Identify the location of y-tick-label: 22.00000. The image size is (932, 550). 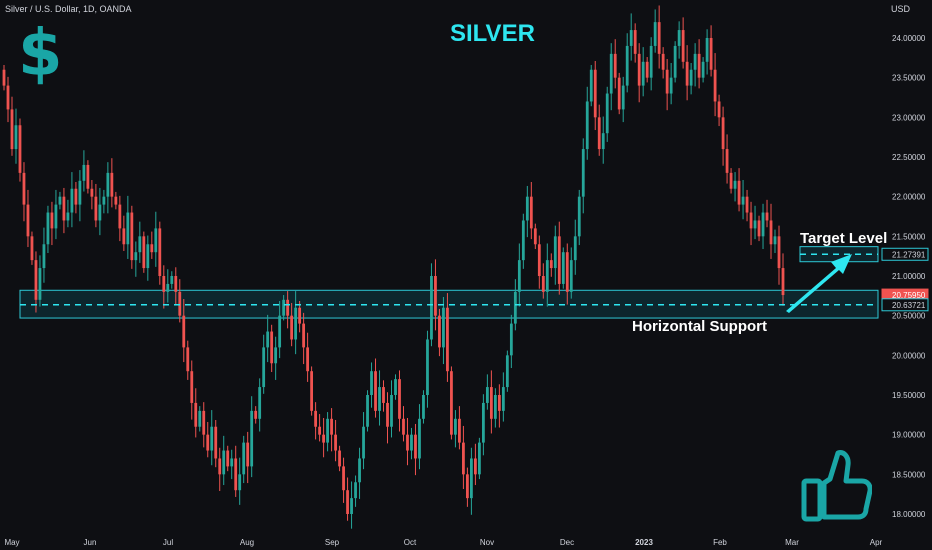
(909, 197).